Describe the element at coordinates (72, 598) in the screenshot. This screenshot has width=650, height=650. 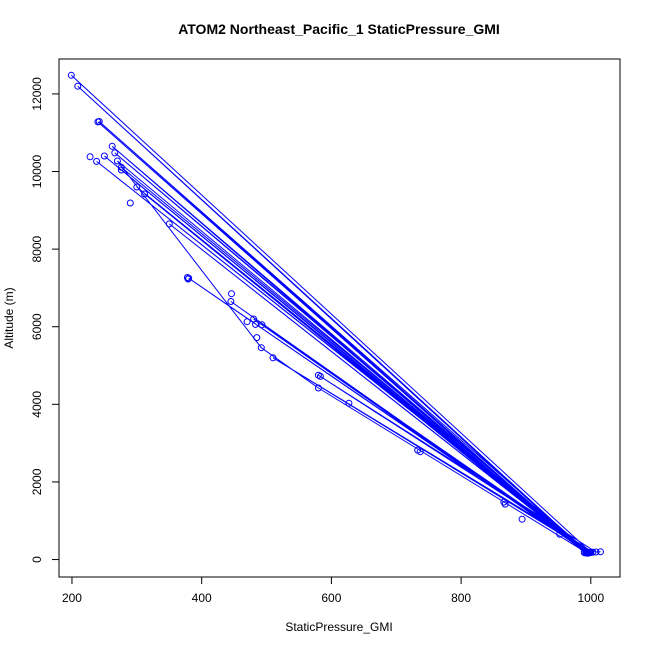
I see `x-tick-label: 200` at that location.